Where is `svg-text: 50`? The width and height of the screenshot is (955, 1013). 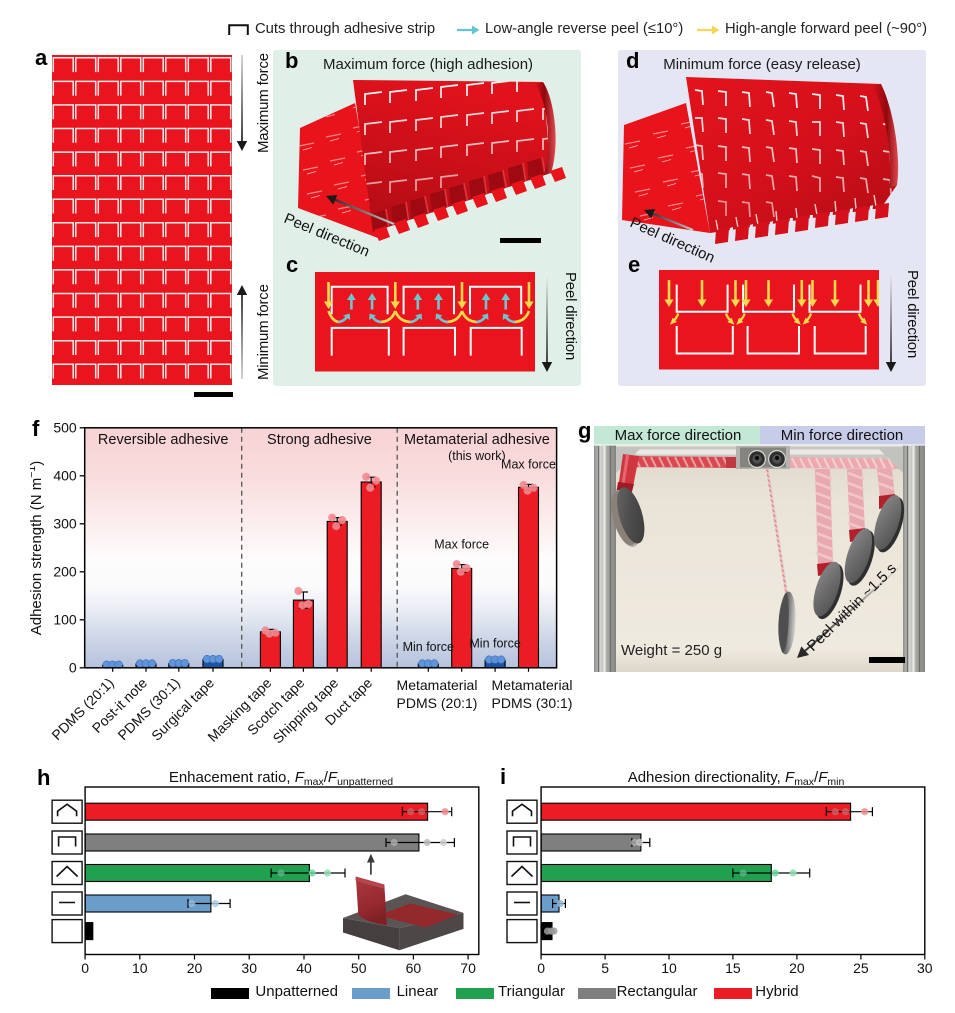
svg-text: 50 is located at coordinates (359, 968).